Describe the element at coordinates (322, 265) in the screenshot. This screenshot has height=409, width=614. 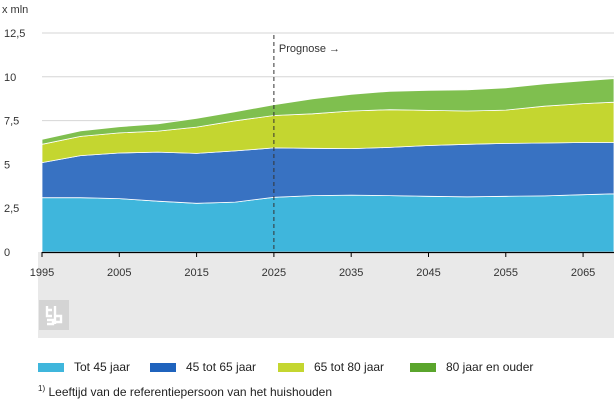
I see `axes: 1995 2005 2015 2025 2035 2045 2055 2065` at that location.